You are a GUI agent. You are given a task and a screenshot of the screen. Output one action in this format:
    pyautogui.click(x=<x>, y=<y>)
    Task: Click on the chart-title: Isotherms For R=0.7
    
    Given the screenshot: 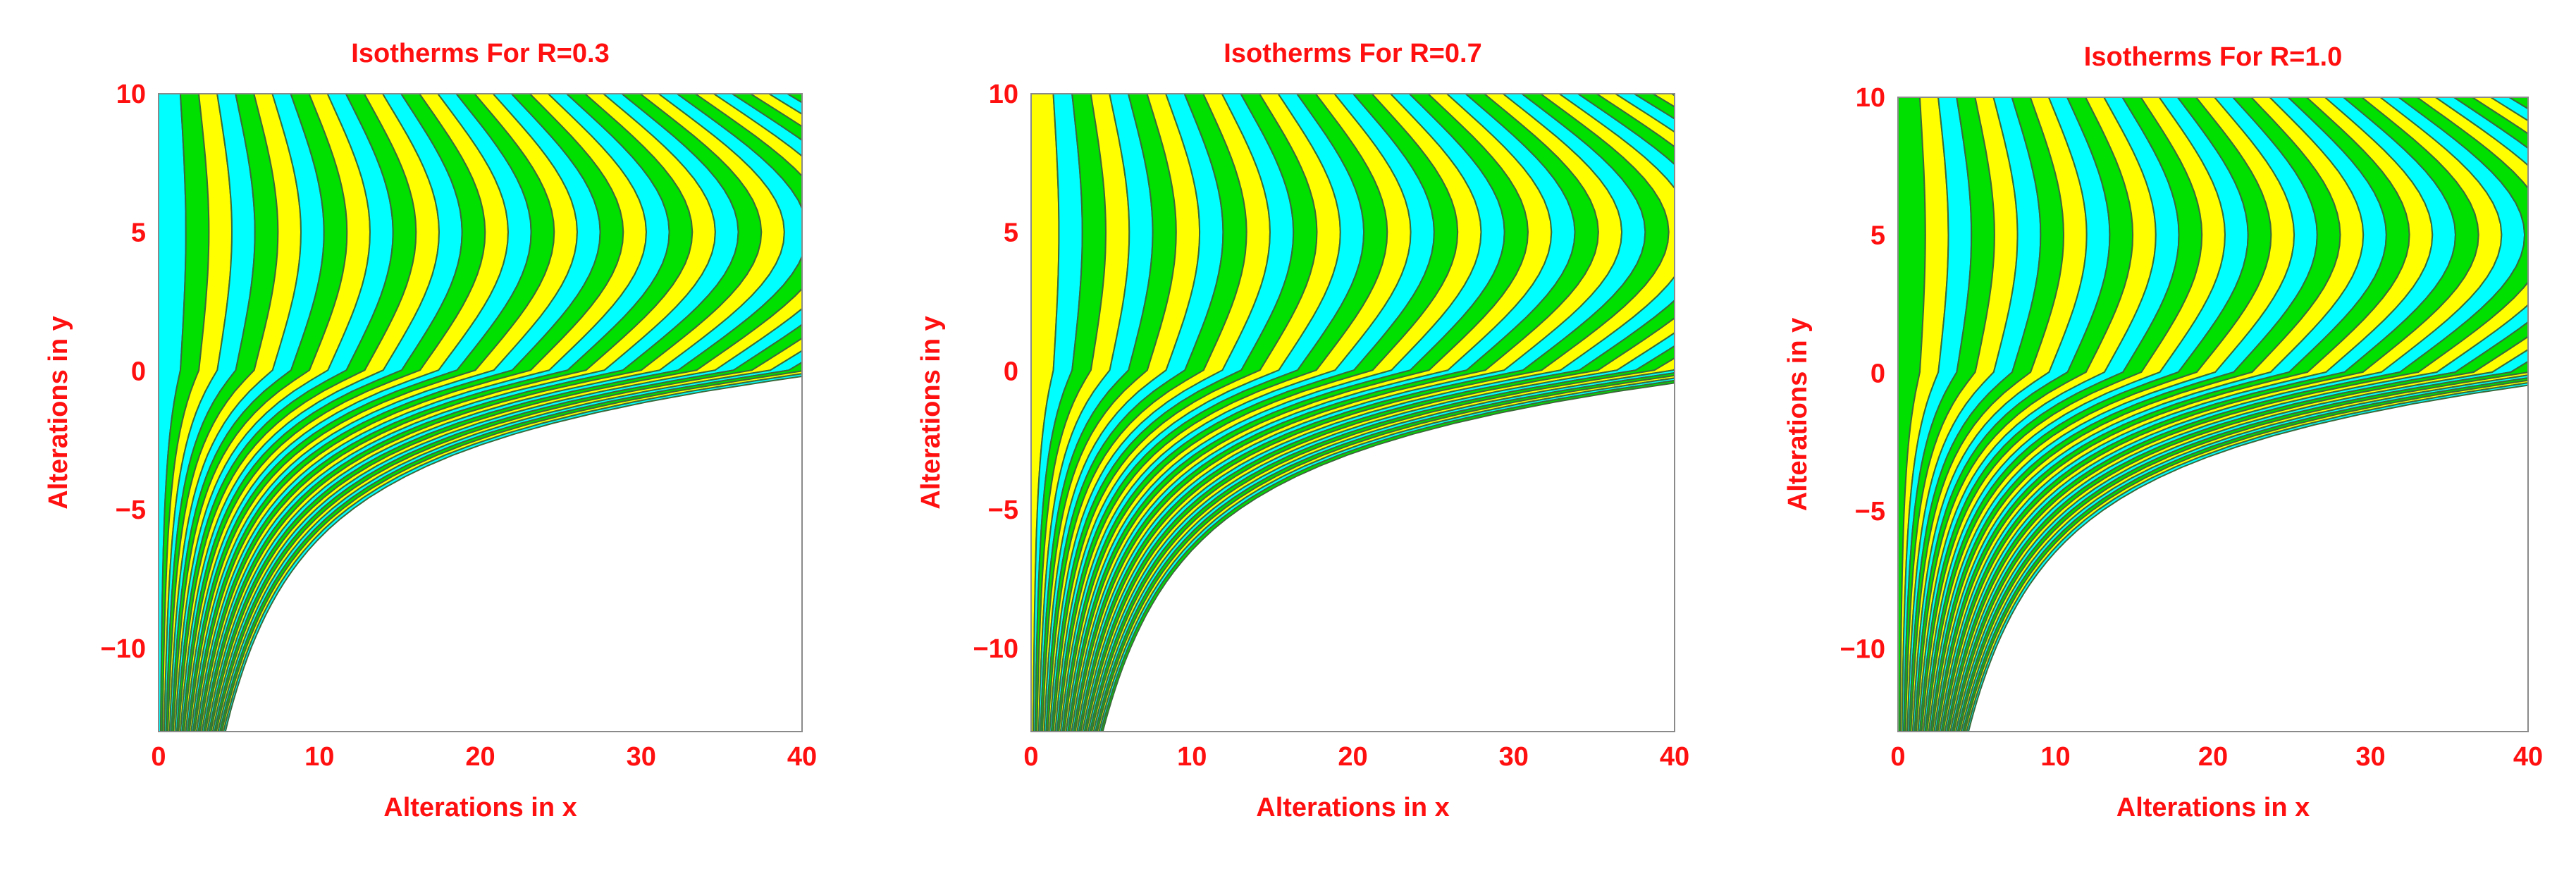 What is the action you would take?
    pyautogui.click(x=1352, y=53)
    